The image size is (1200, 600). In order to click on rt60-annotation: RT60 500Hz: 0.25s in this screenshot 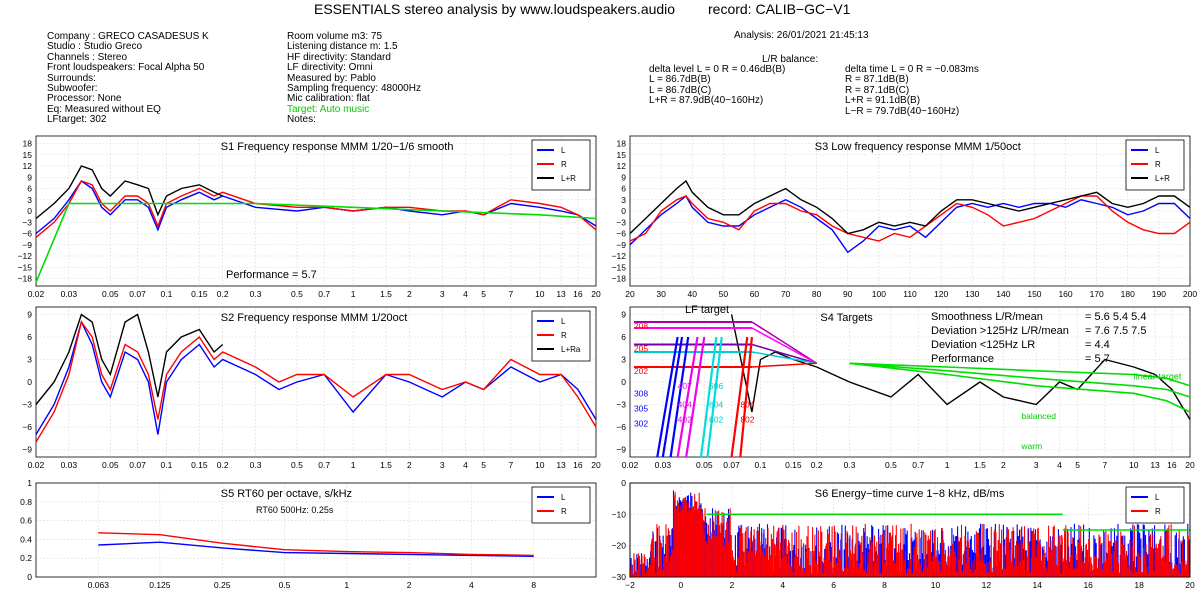, I will do `click(295, 510)`.